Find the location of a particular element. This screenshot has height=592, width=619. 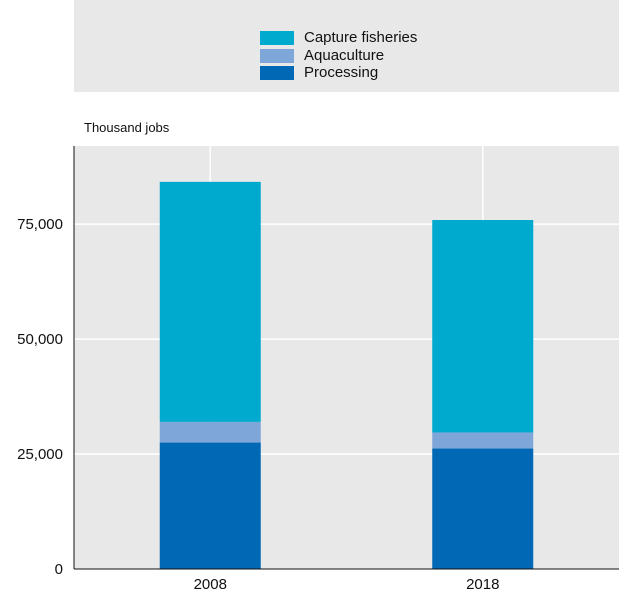

legend: Capture fisheries Aquaculture Processing is located at coordinates (346, 46).